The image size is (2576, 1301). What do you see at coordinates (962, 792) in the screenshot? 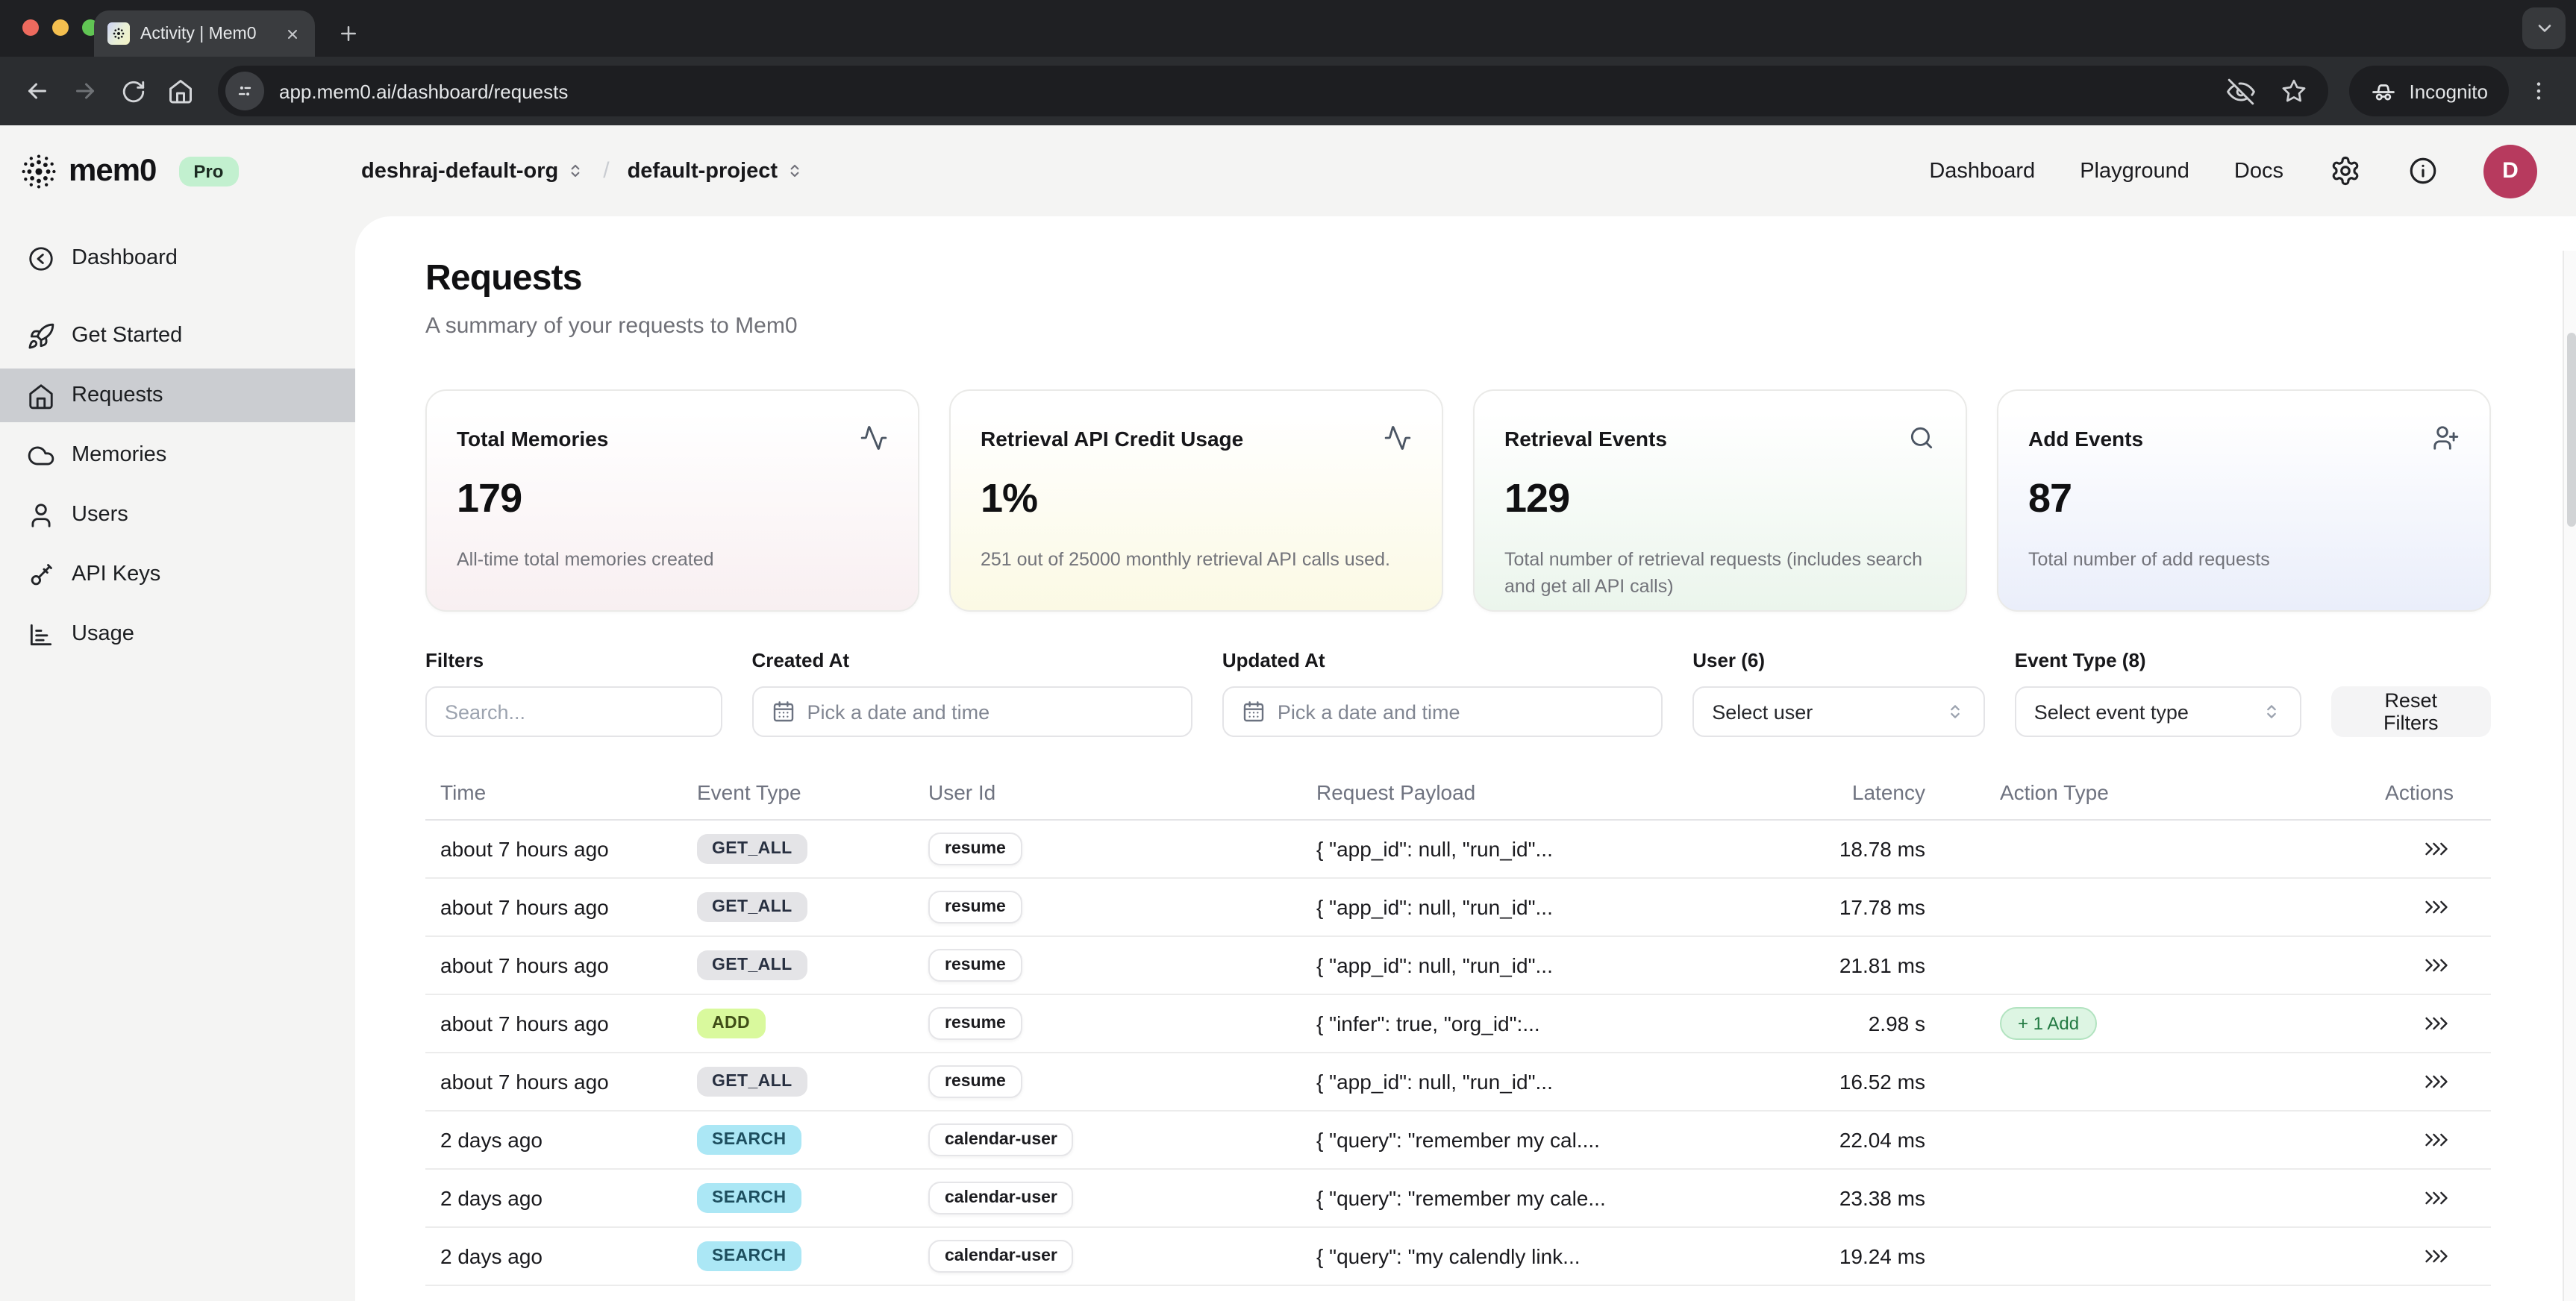
I see `col-user-id: User Id` at bounding box center [962, 792].